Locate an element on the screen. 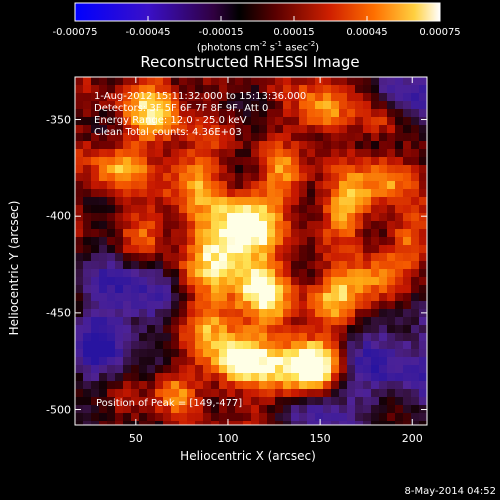  x-tick-label: 100 is located at coordinates (228, 438).